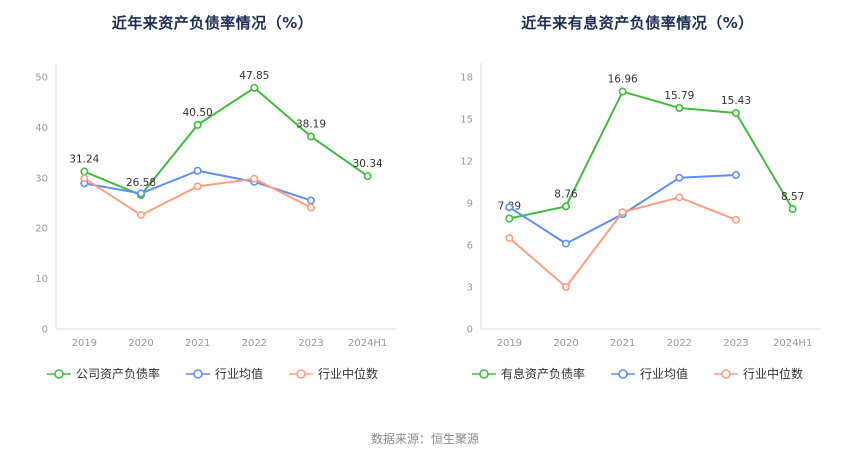  I want to click on legend-item-0: 有息资产负债率, so click(528, 373).